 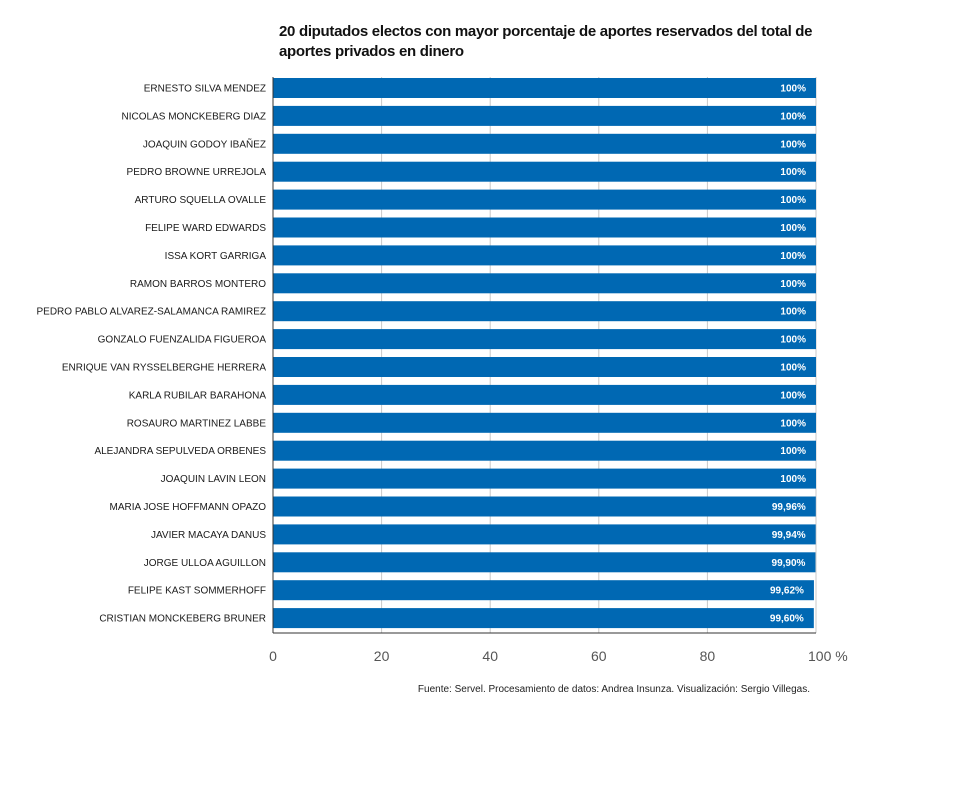 I want to click on value-label: 99,96%, so click(x=789, y=507).